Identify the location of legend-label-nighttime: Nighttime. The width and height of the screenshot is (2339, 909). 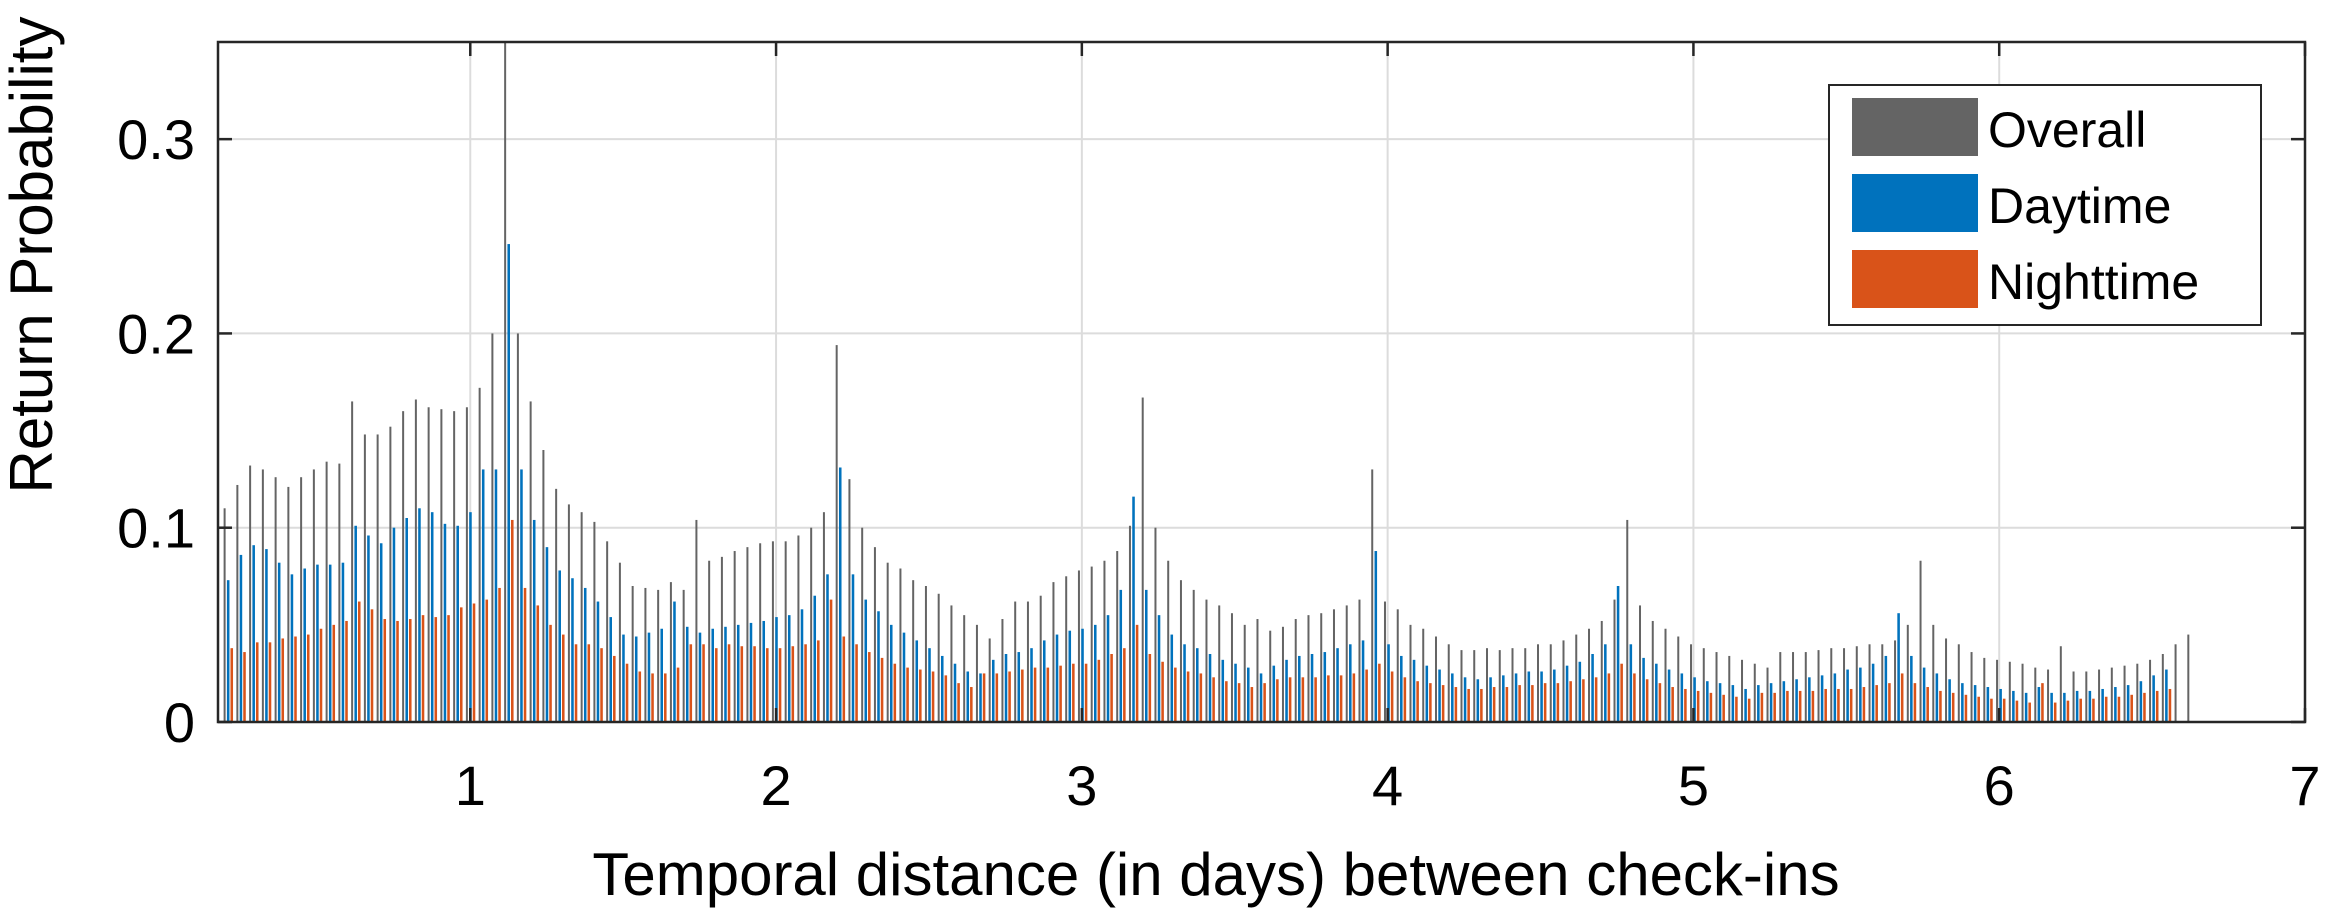
(2093, 282).